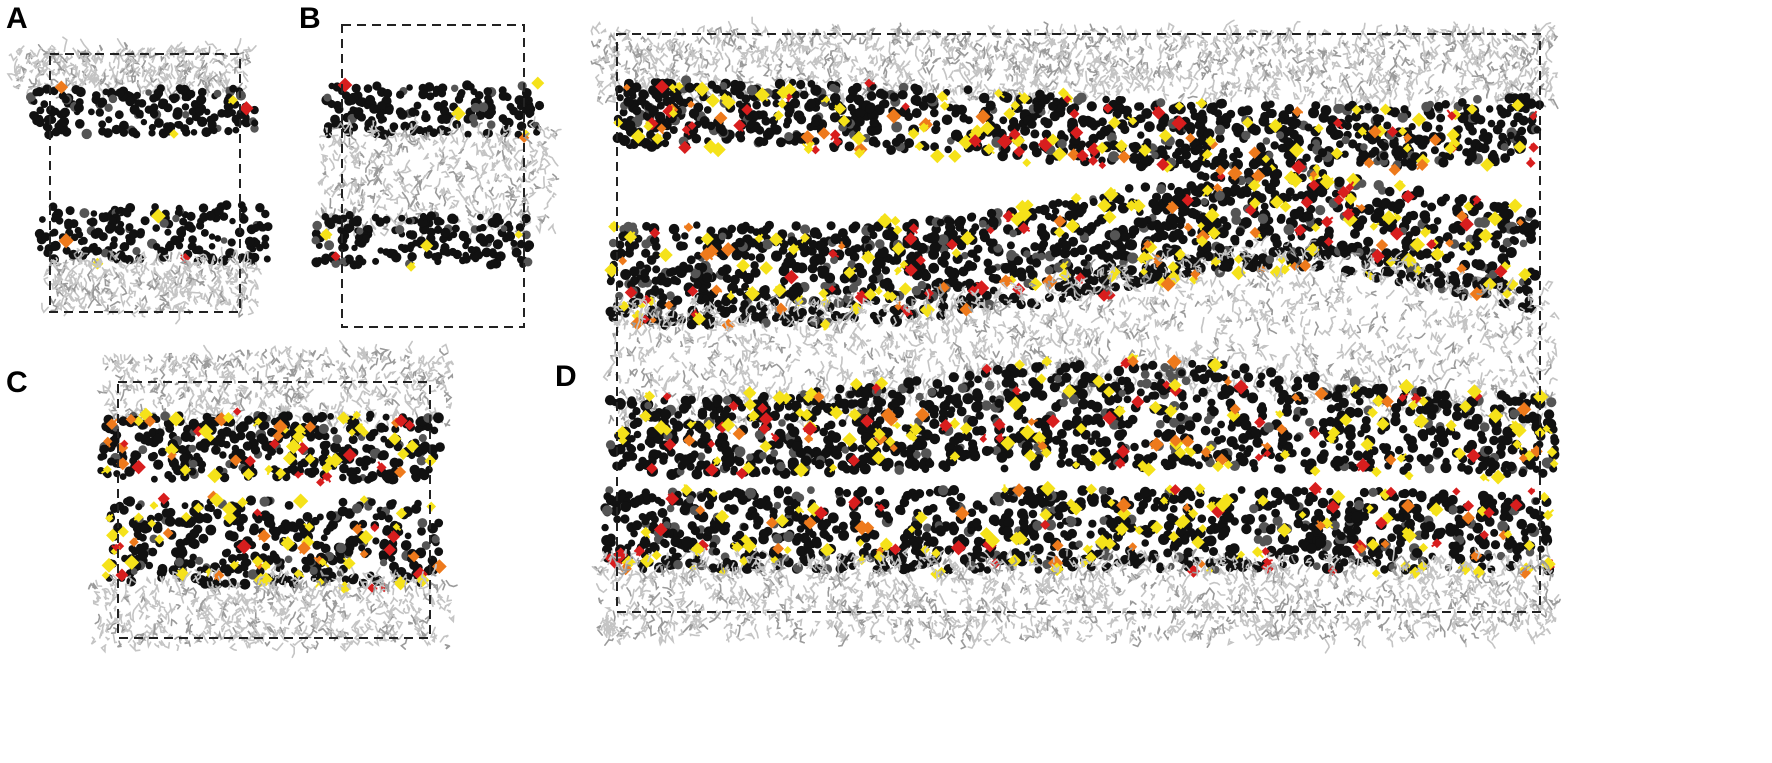 This screenshot has width=1772, height=763. I want to click on lipid-tails-middle, so click(438, 178).